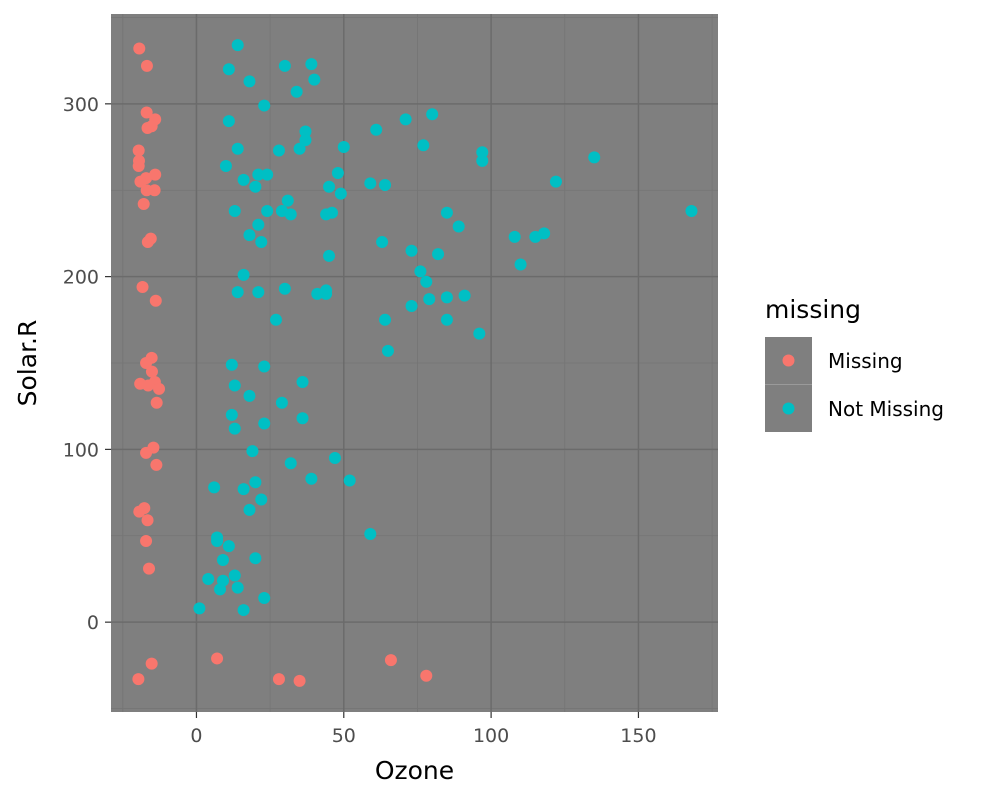 The image size is (1000, 800). Describe the element at coordinates (27, 363) in the screenshot. I see `y-axis-title: Solar.R` at that location.